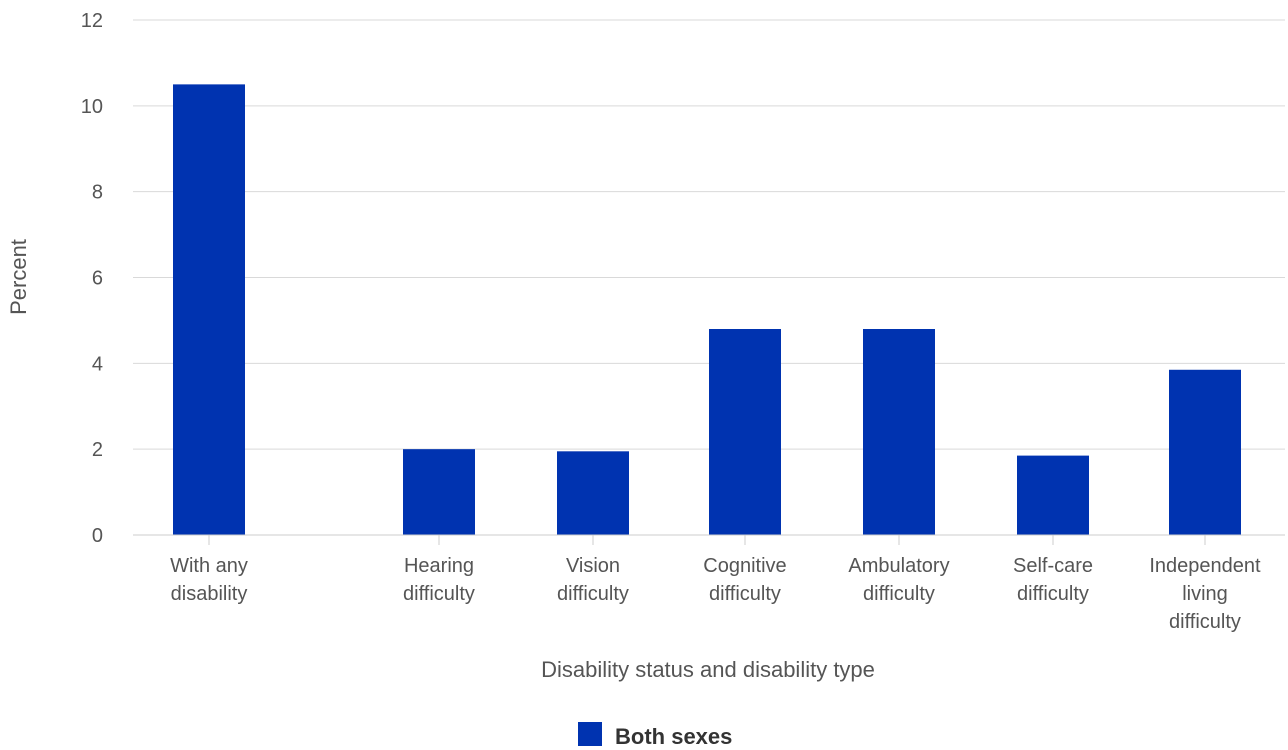  I want to click on x-axis-ticks, so click(707, 540).